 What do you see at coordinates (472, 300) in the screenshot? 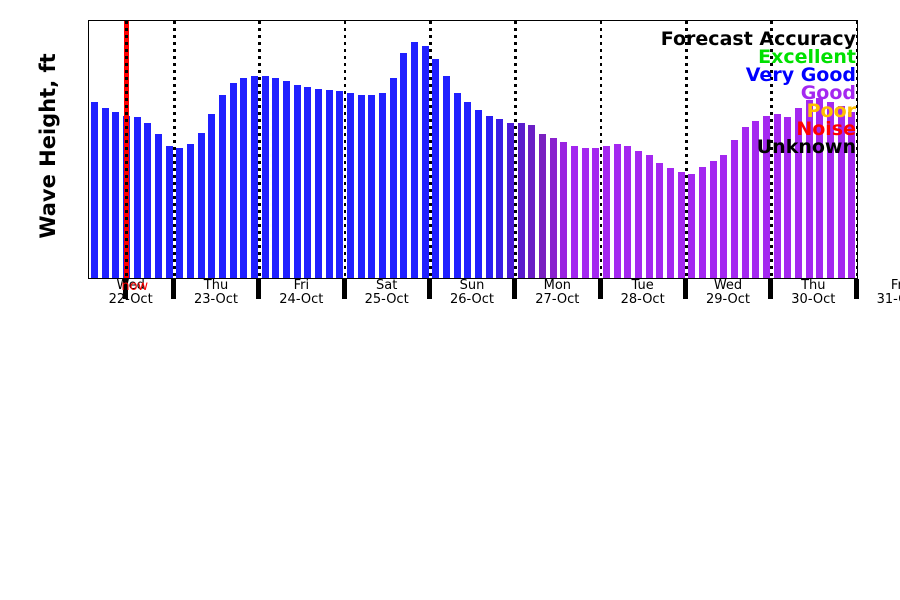
I see `x-axis-date: 26-Oct` at bounding box center [472, 300].